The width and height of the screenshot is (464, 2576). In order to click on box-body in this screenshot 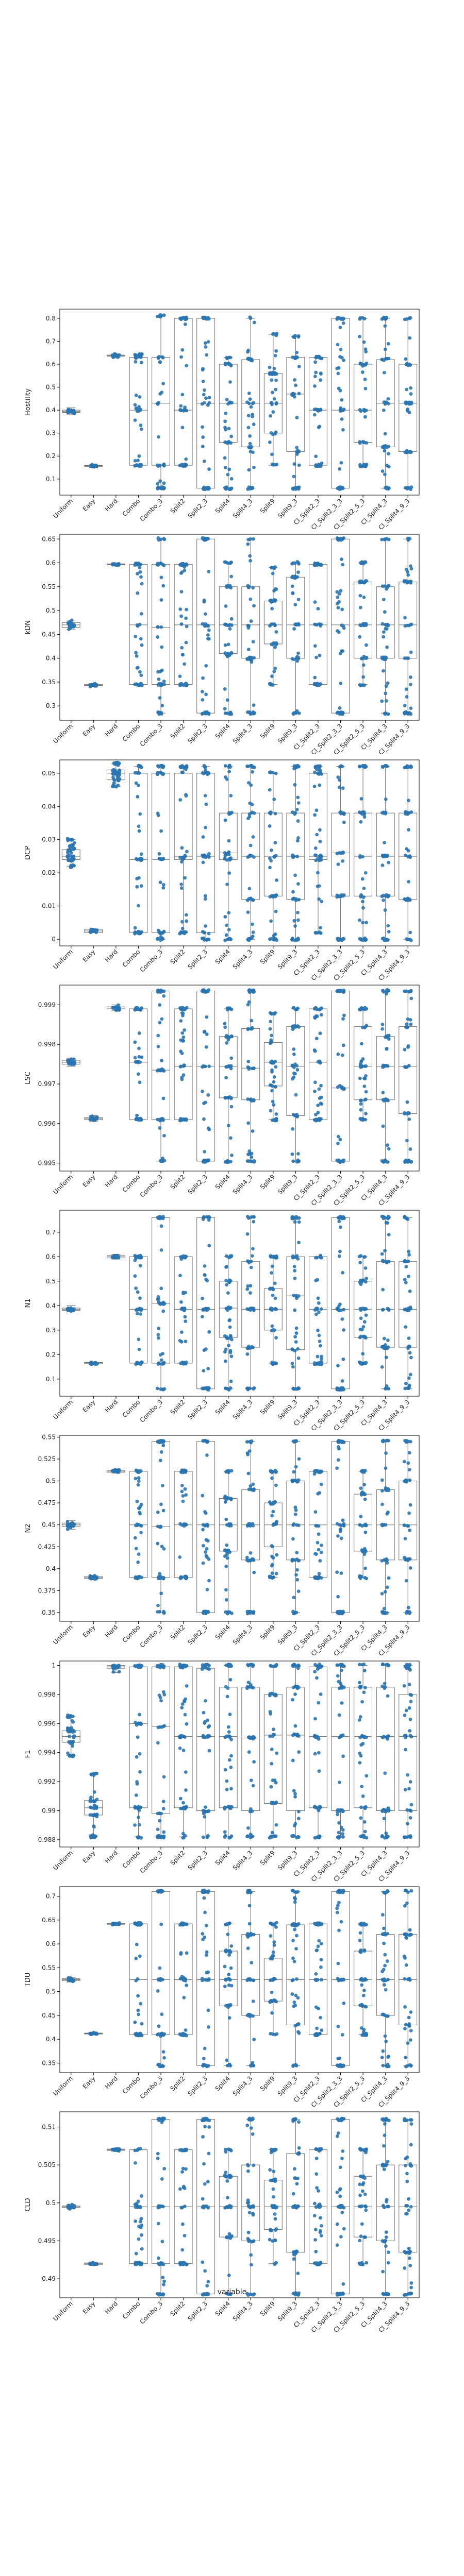, I will do `click(385, 1068)`.